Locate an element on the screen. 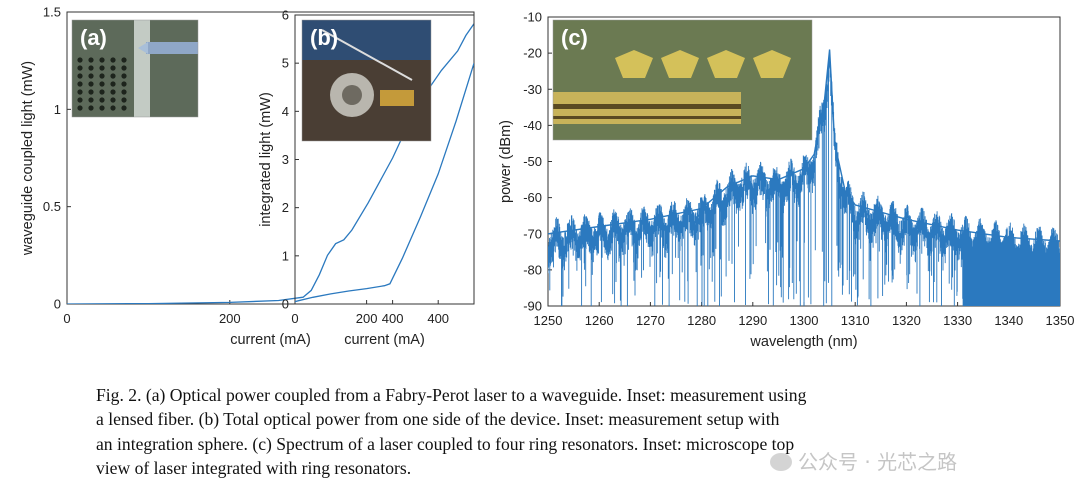 The width and height of the screenshot is (1080, 503). y-tick-label: -10 is located at coordinates (532, 17).